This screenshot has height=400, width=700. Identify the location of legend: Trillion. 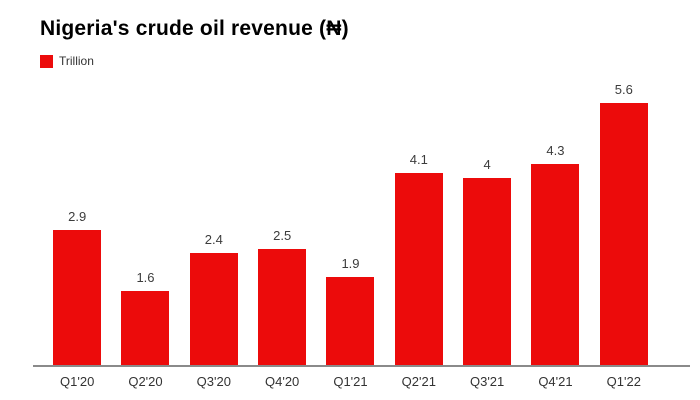
(67, 61).